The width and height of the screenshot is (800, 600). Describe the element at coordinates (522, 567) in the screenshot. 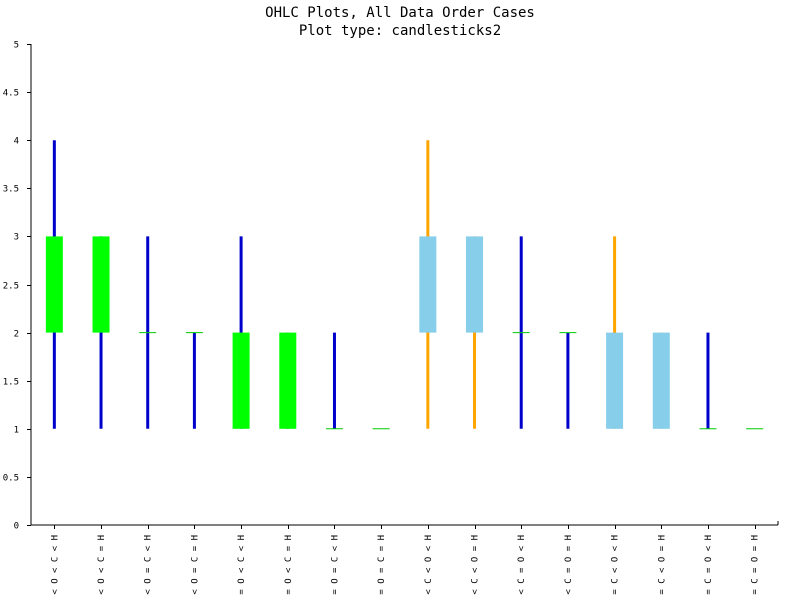

I see `x-tick-label: L < C = O < H` at that location.